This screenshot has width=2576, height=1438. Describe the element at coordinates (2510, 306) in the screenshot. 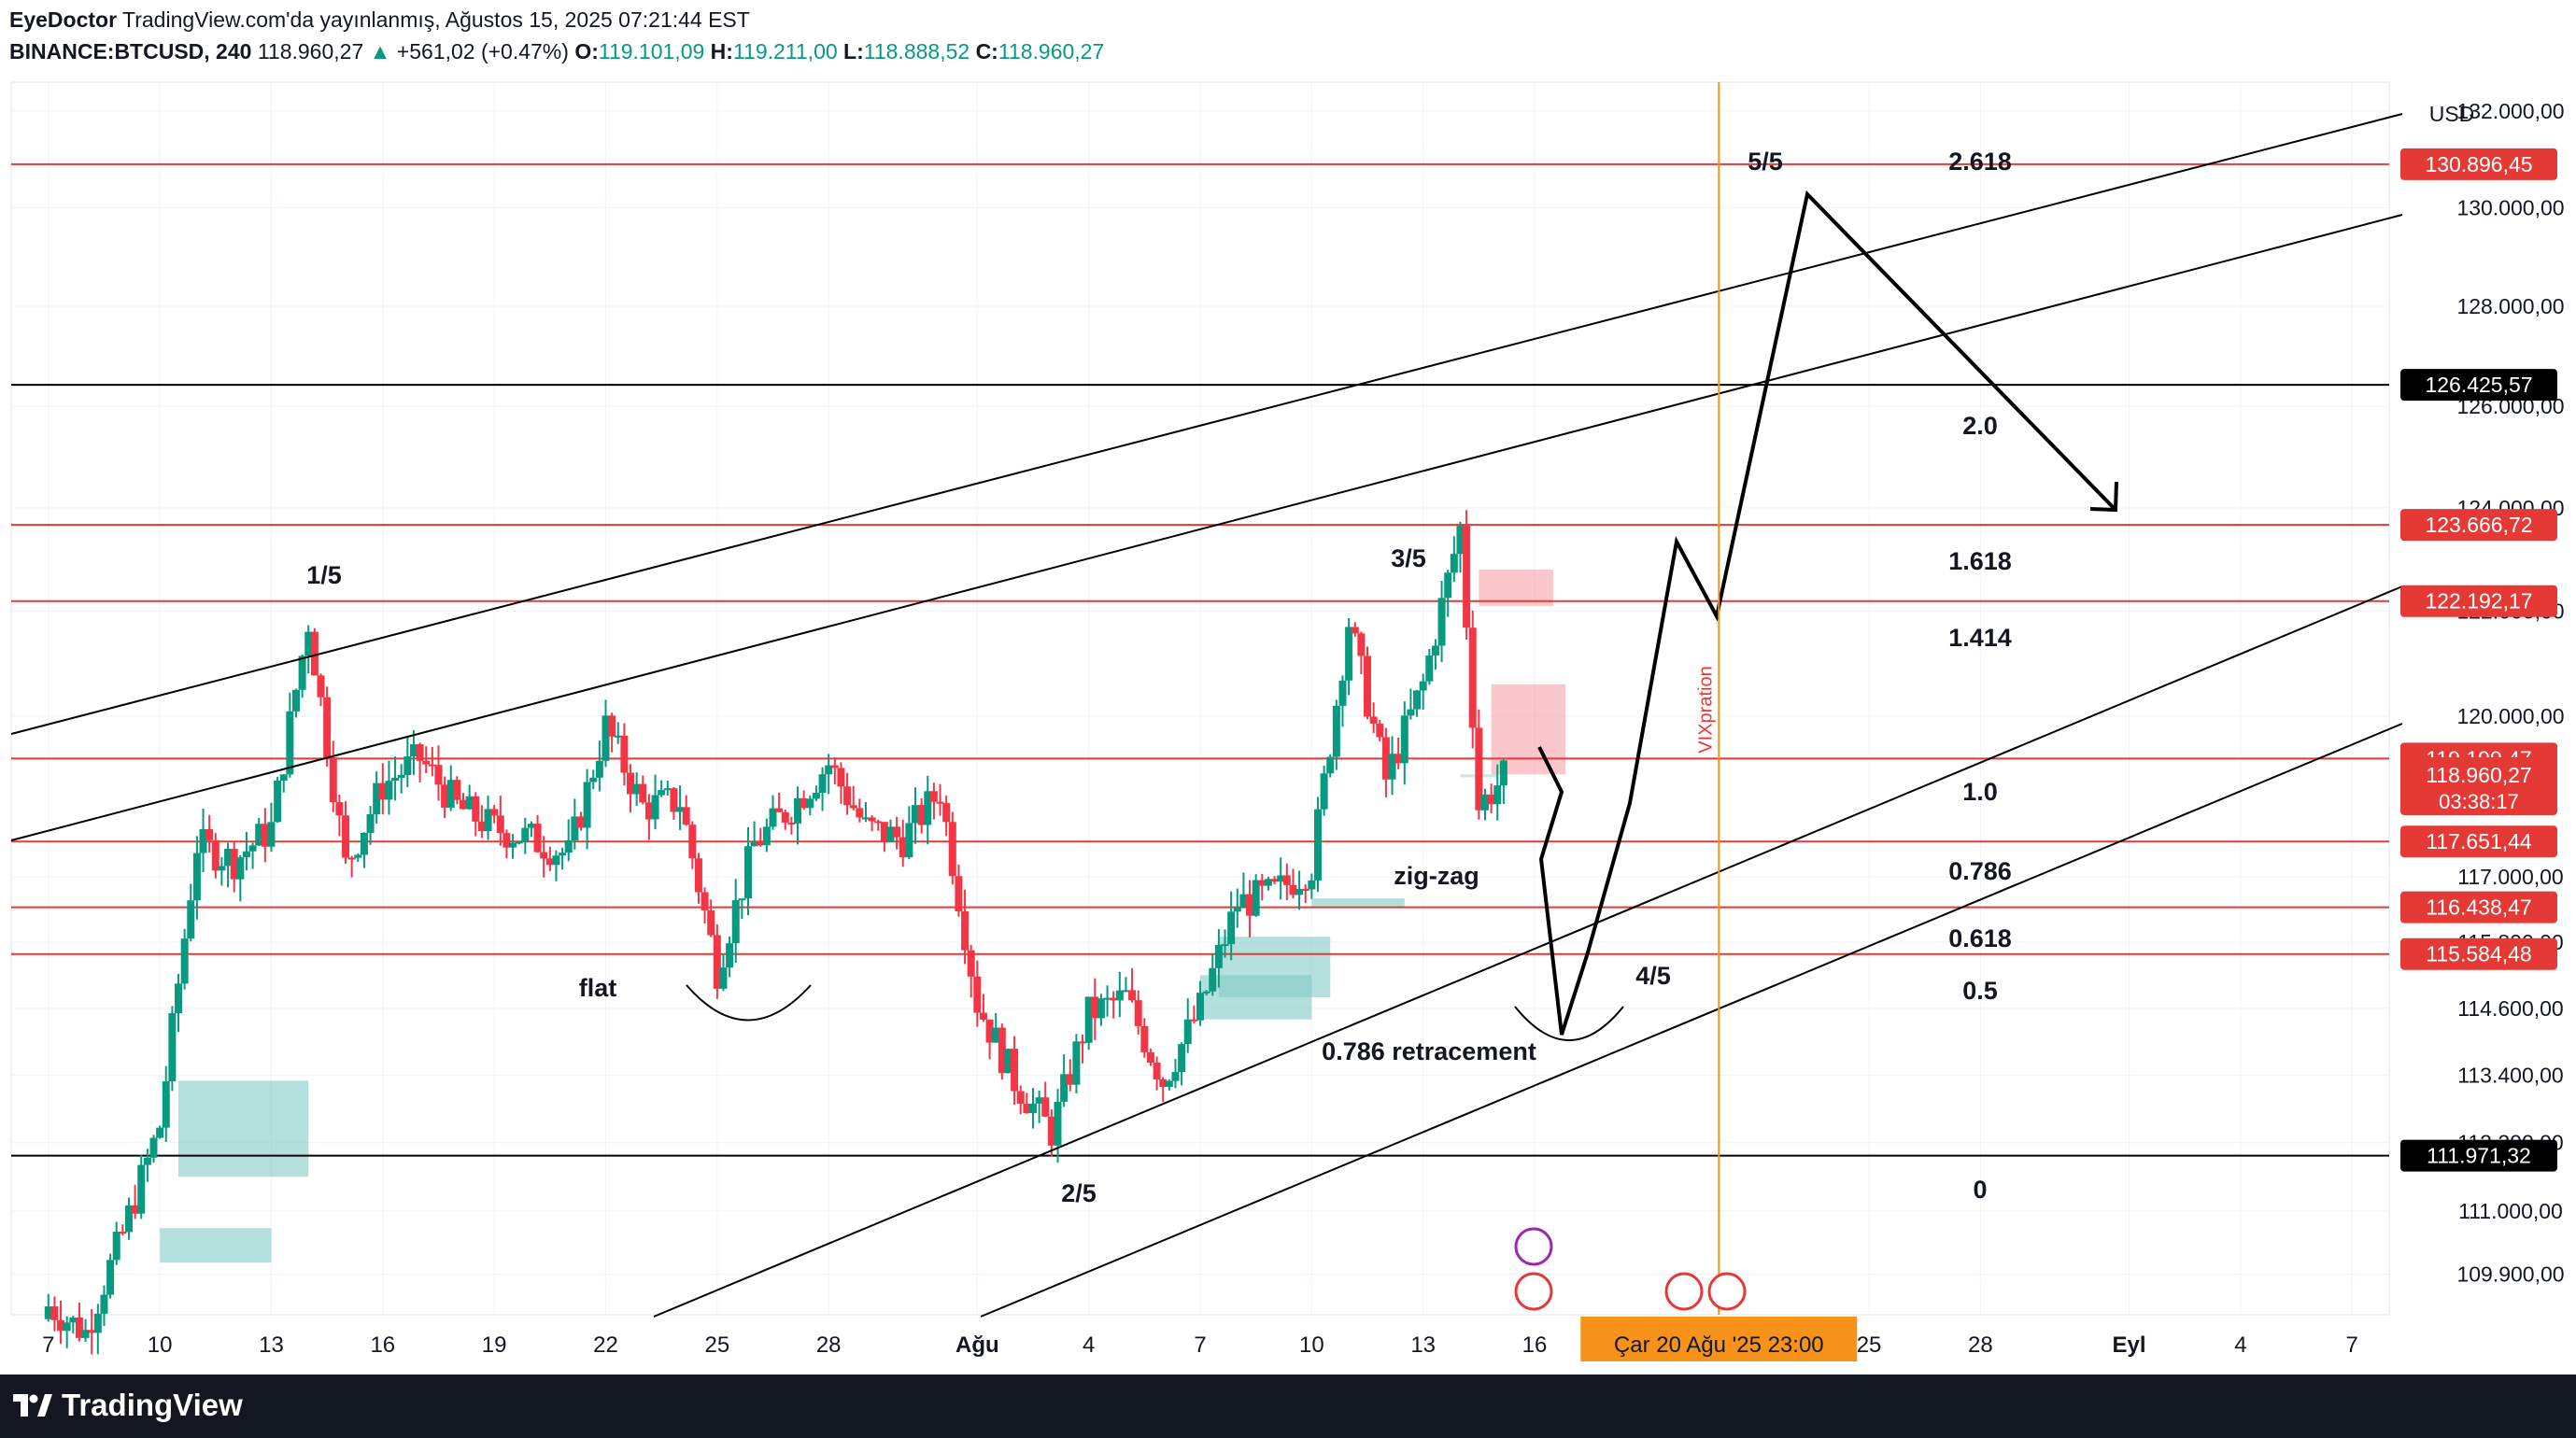

I see `price-tick-label: 128.000,00` at that location.